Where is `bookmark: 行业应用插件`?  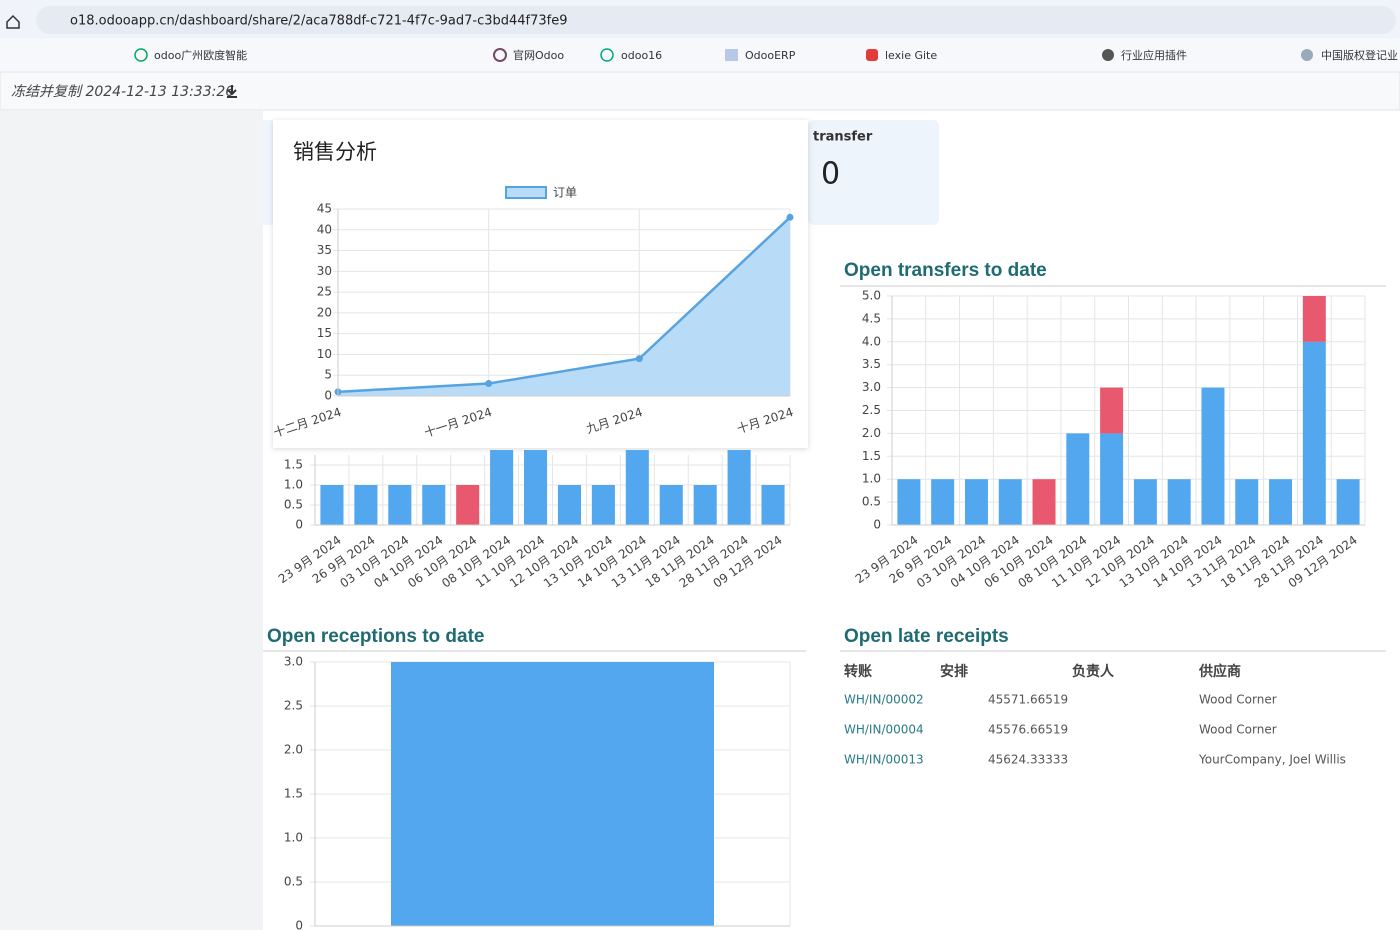
bookmark: 行业应用插件 is located at coordinates (1154, 55).